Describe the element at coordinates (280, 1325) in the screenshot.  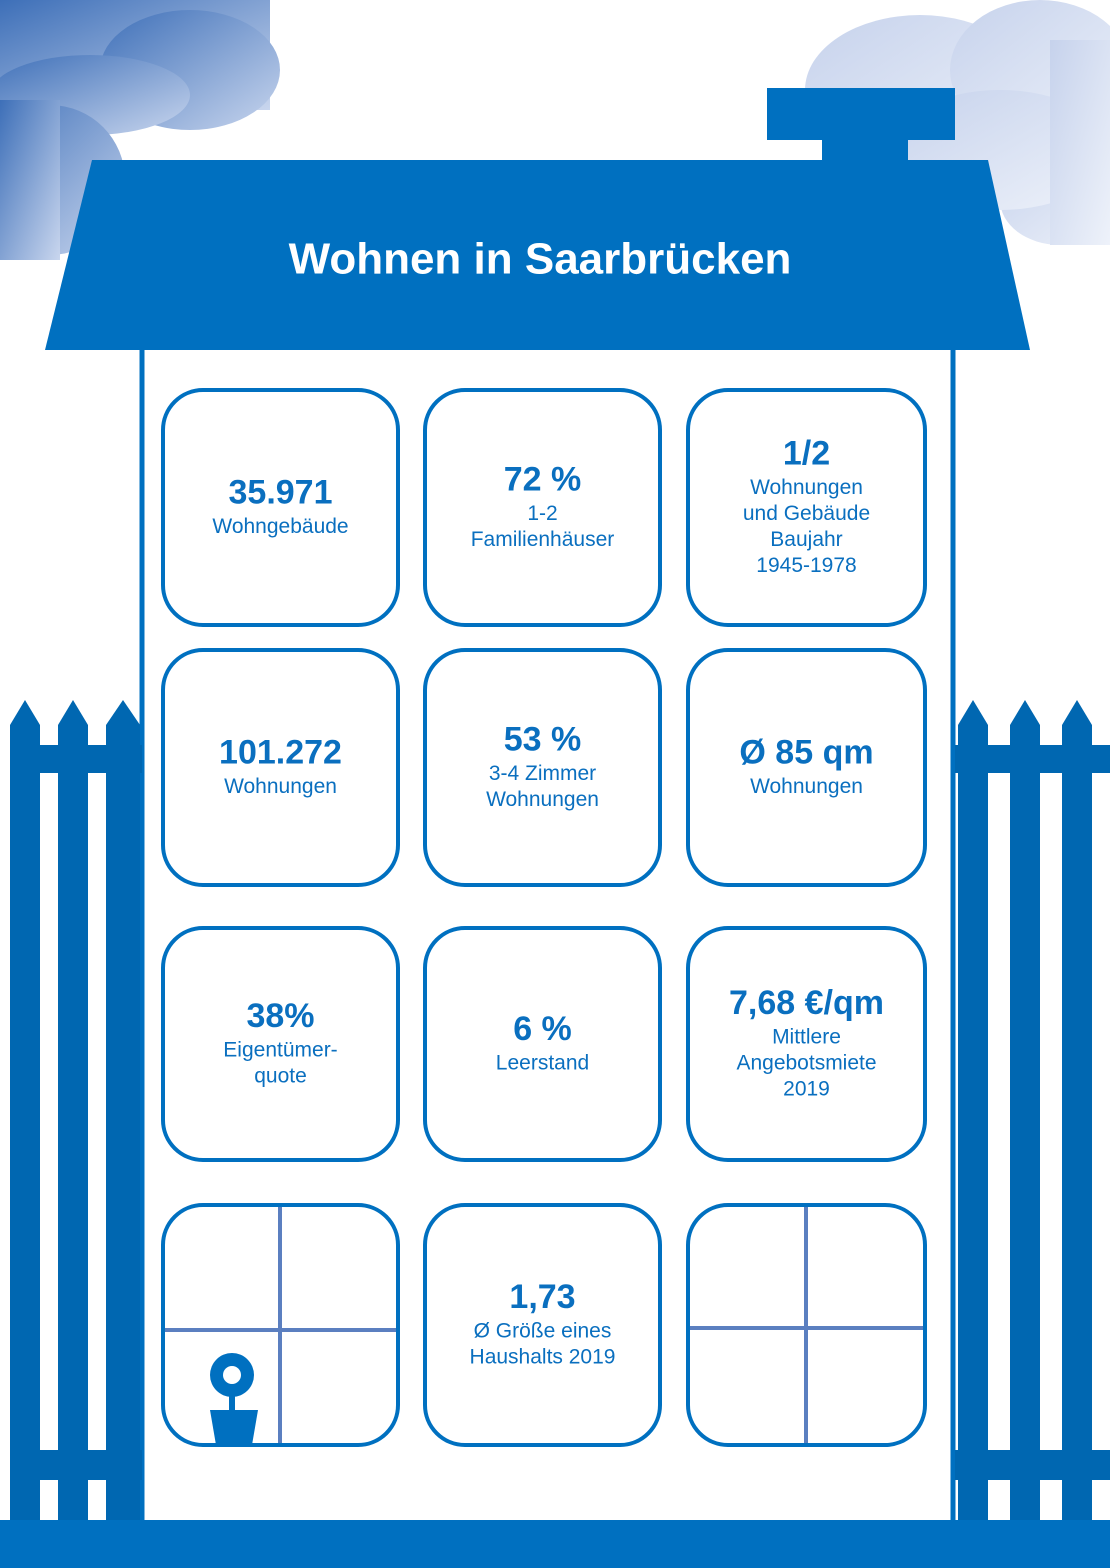
I see `window-left` at that location.